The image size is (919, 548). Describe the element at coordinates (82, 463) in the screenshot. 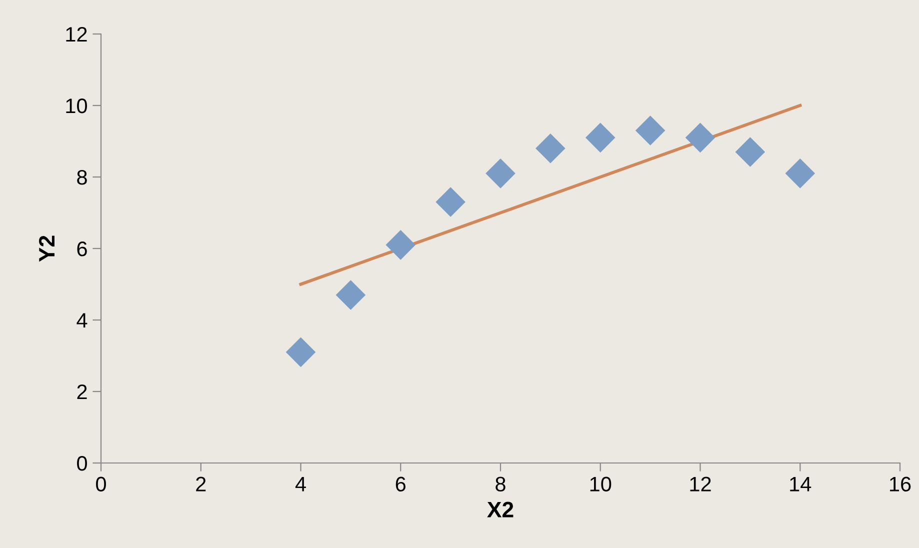

I see `y-tick-label: 0` at that location.